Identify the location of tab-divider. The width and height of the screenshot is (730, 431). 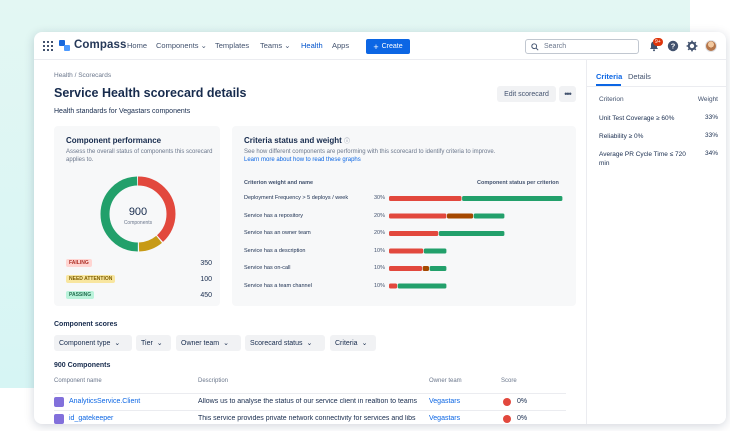
(656, 86).